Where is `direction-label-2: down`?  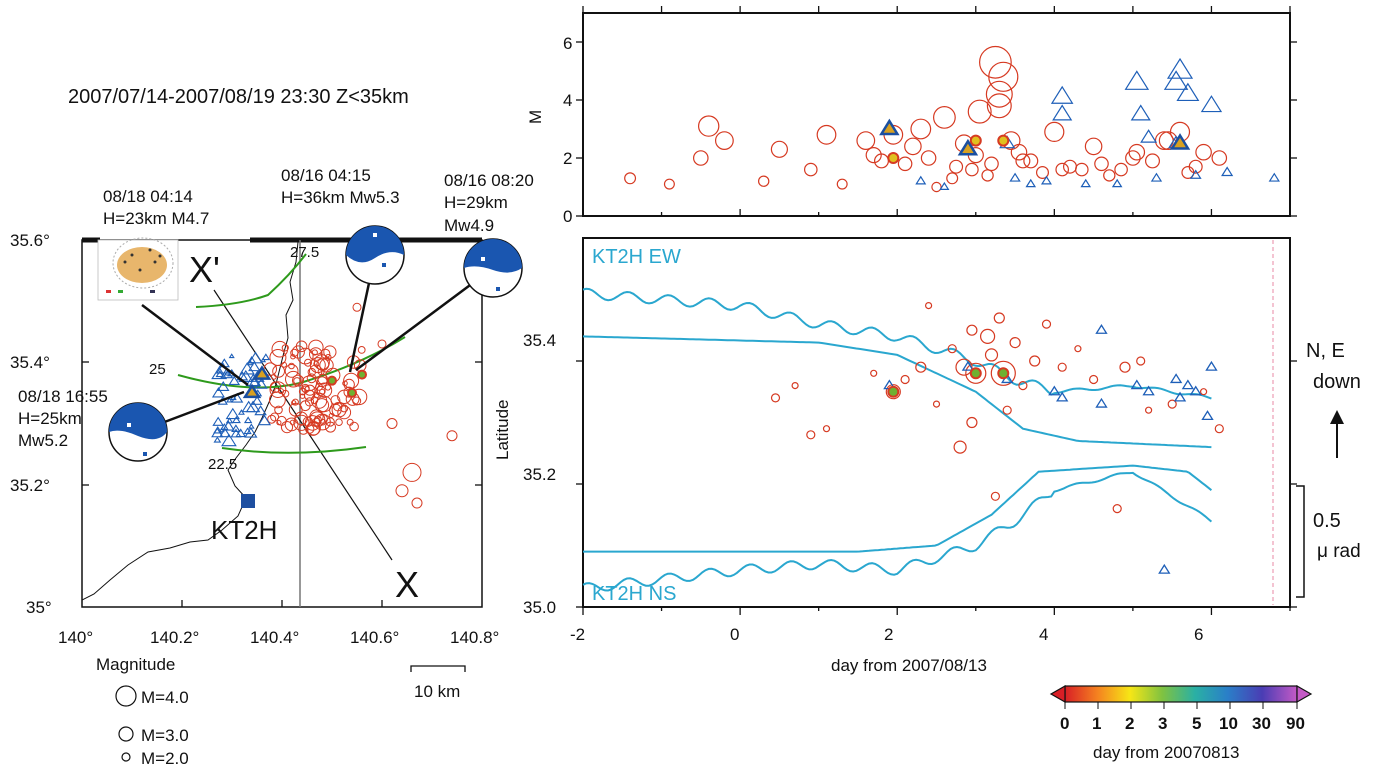 direction-label-2: down is located at coordinates (1337, 382).